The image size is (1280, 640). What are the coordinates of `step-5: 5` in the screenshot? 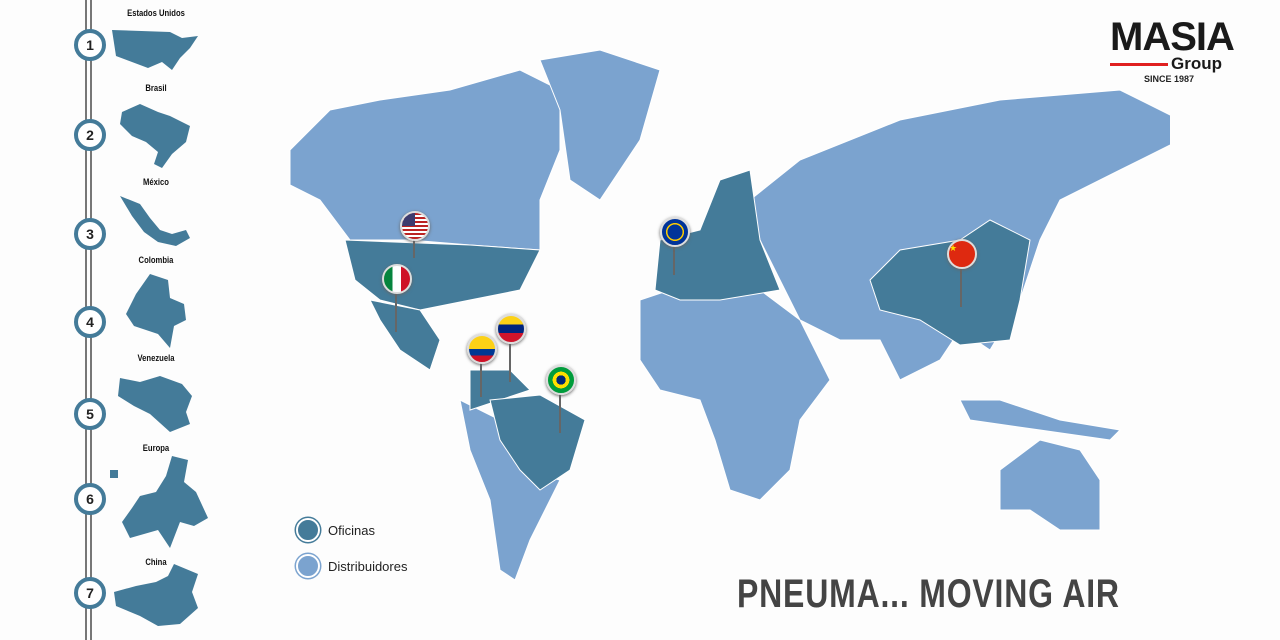 It's located at (90, 414).